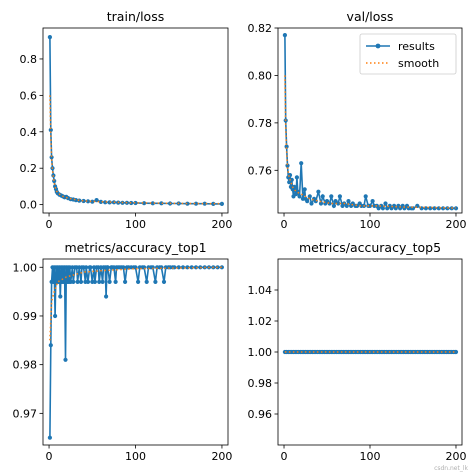  Describe the element at coordinates (378, 46) in the screenshot. I see `legend-marker` at that location.